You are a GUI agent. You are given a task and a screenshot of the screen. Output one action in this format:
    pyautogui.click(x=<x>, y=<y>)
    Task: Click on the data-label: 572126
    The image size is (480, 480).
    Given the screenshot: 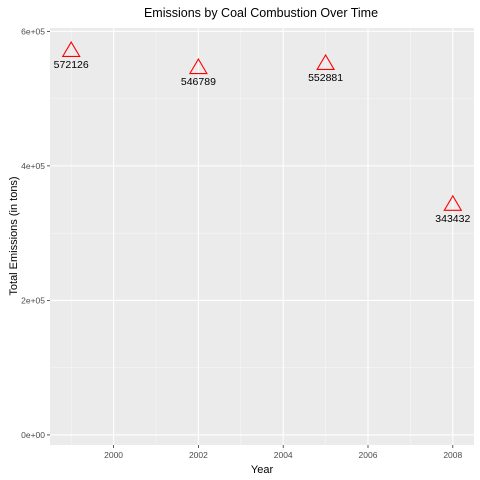 What is the action you would take?
    pyautogui.click(x=71, y=65)
    